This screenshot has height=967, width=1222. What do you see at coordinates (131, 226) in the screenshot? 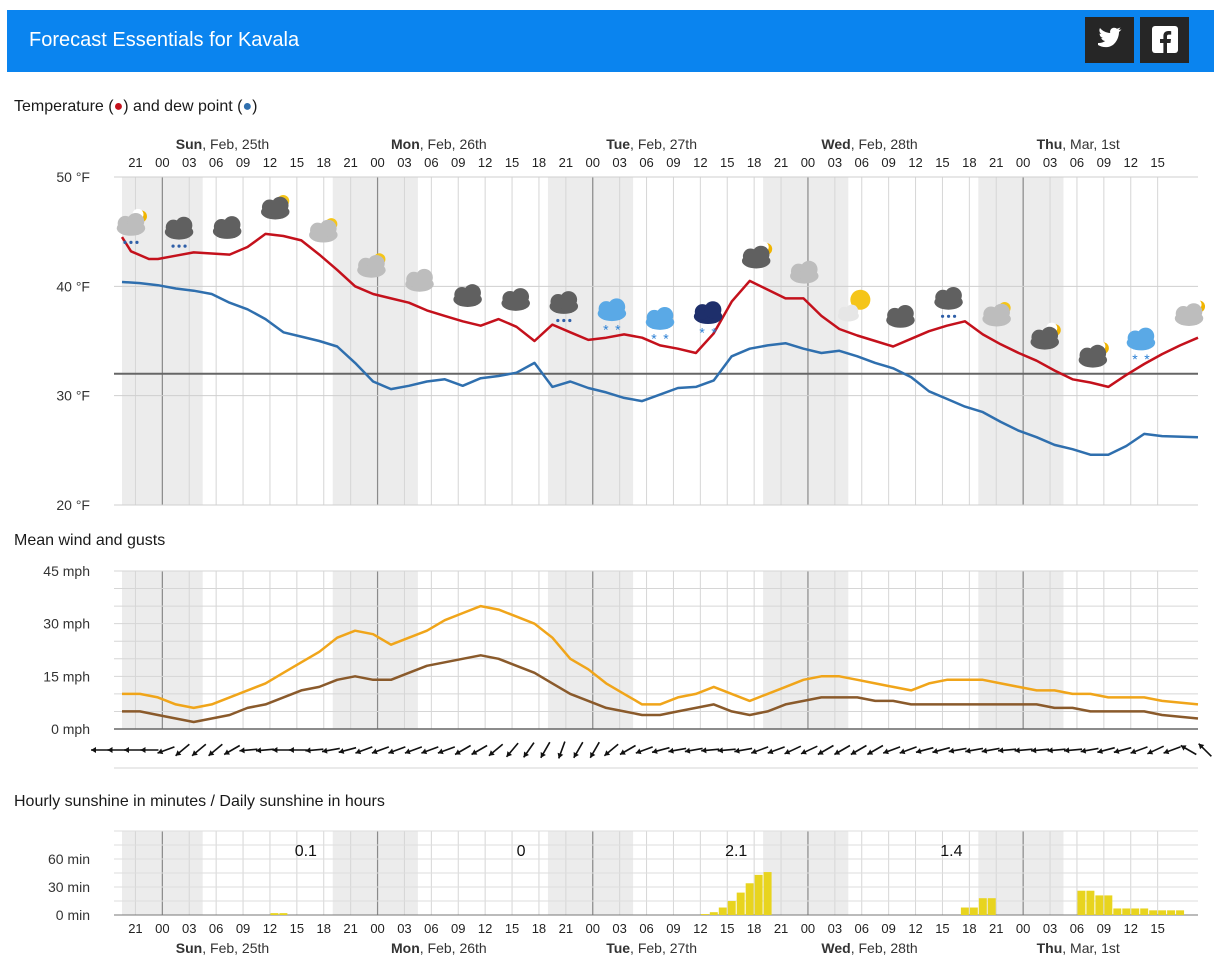
I see `cloudy-moon-drizzle-icon` at bounding box center [131, 226].